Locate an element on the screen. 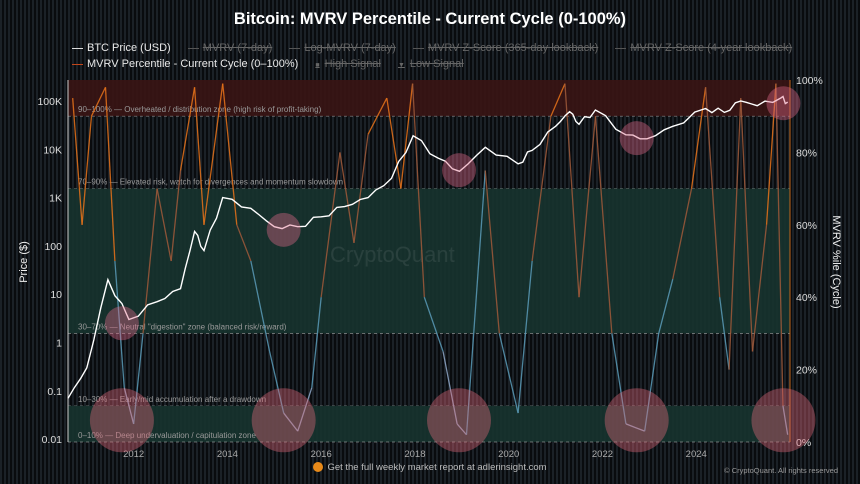  watermark: CryptoQuant is located at coordinates (392, 254).